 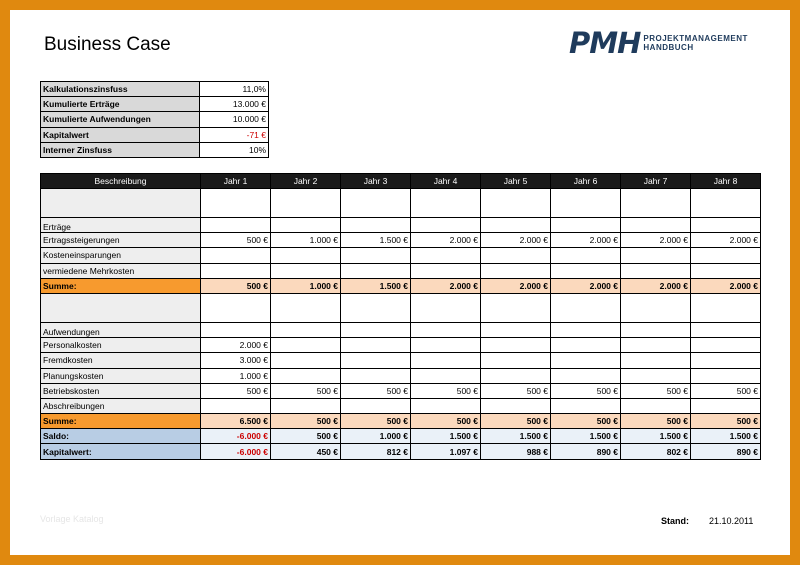 What do you see at coordinates (234, 134) in the screenshot?
I see `kpi-value: -71 €` at bounding box center [234, 134].